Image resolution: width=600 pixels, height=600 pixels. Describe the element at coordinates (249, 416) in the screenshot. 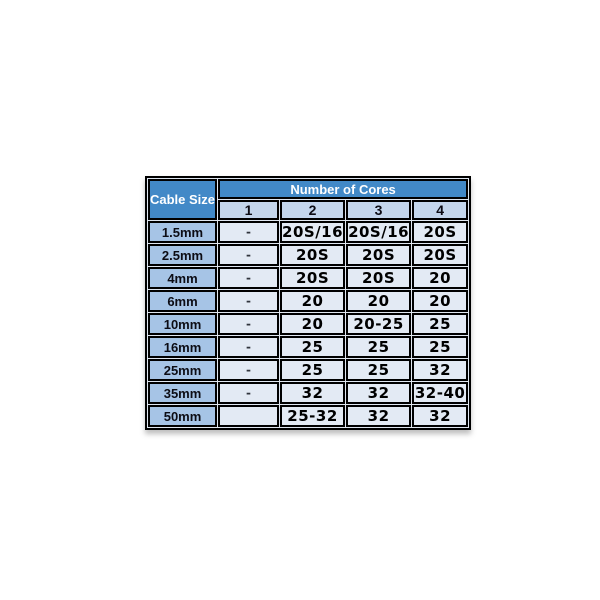

I see `cell` at that location.